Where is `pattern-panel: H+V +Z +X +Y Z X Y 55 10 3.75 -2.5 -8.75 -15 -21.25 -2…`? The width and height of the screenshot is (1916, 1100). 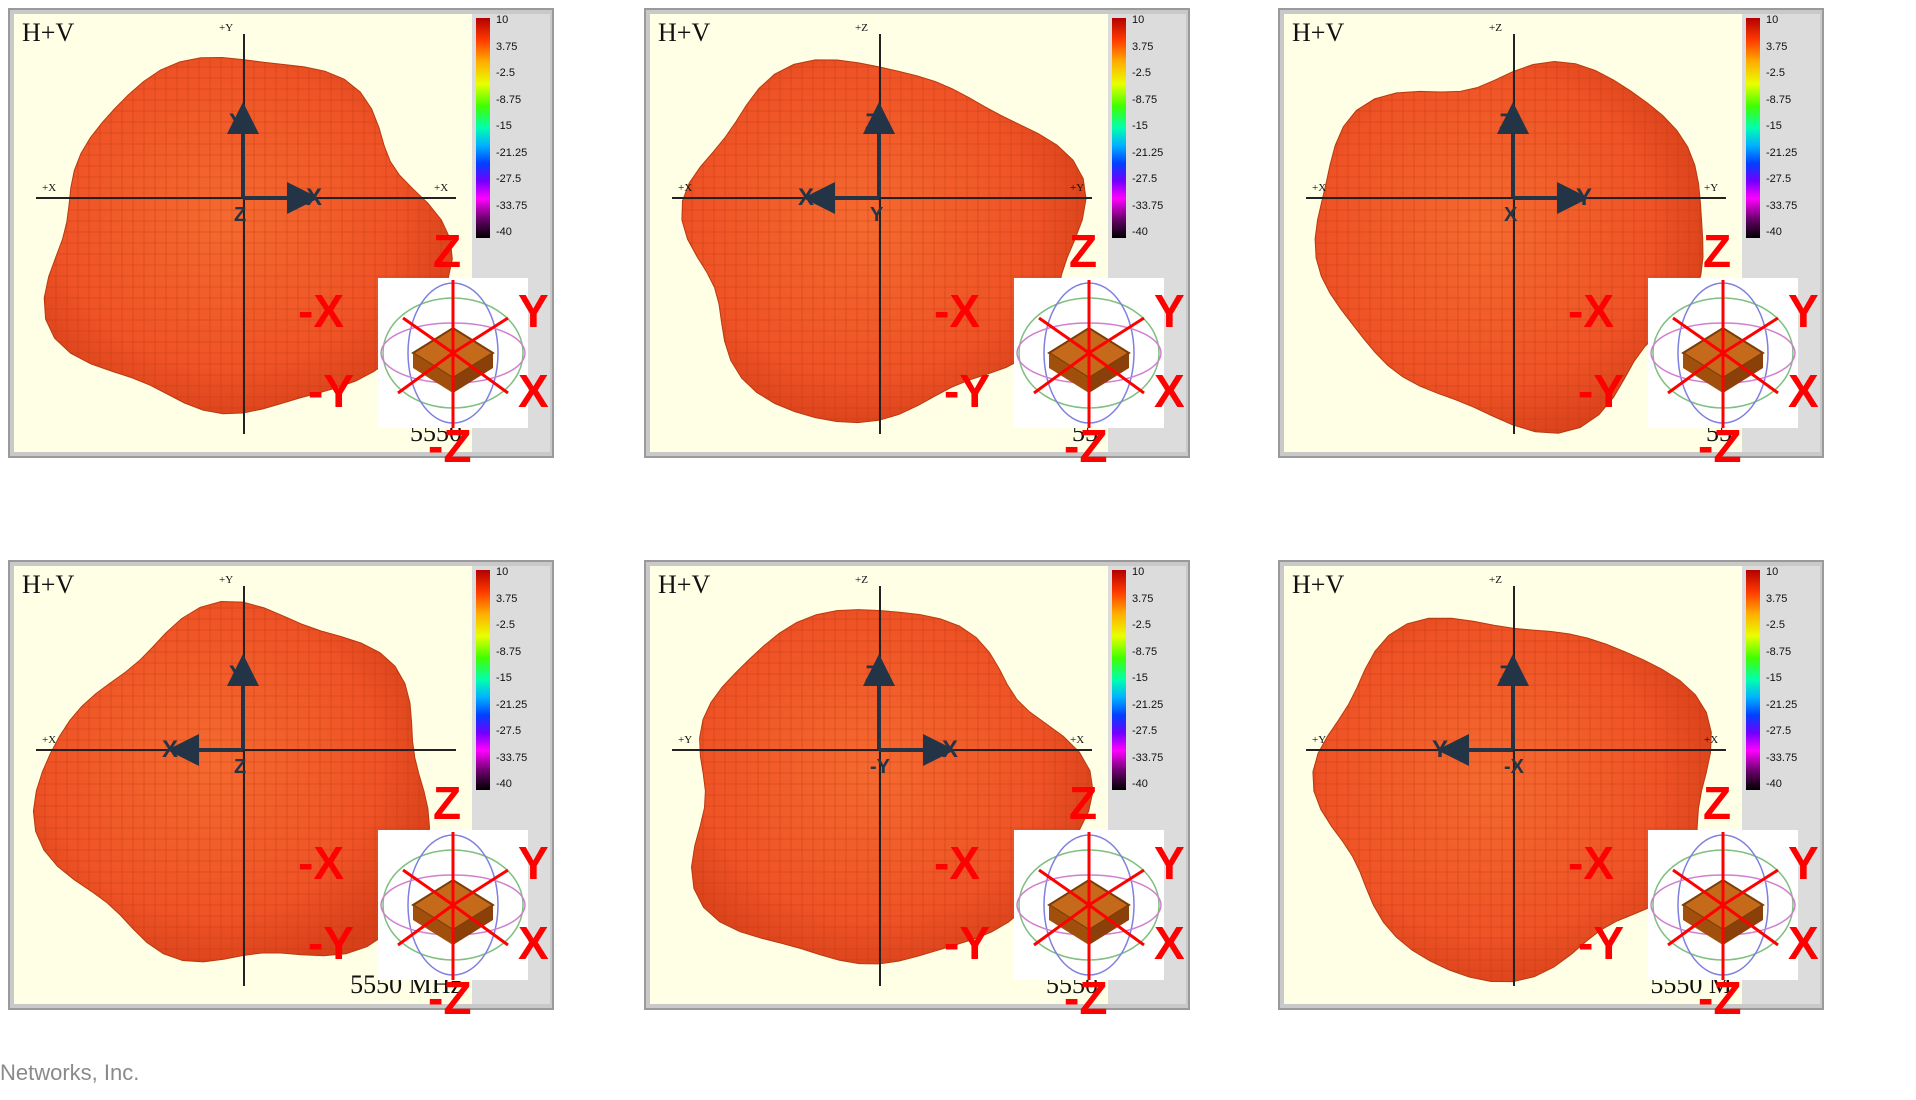
pattern-panel: H+V +Z +X +Y Z X Y 55 10 3.75 -2.5 -8.75 -15 -21.25 -2… is located at coordinates (917, 233).